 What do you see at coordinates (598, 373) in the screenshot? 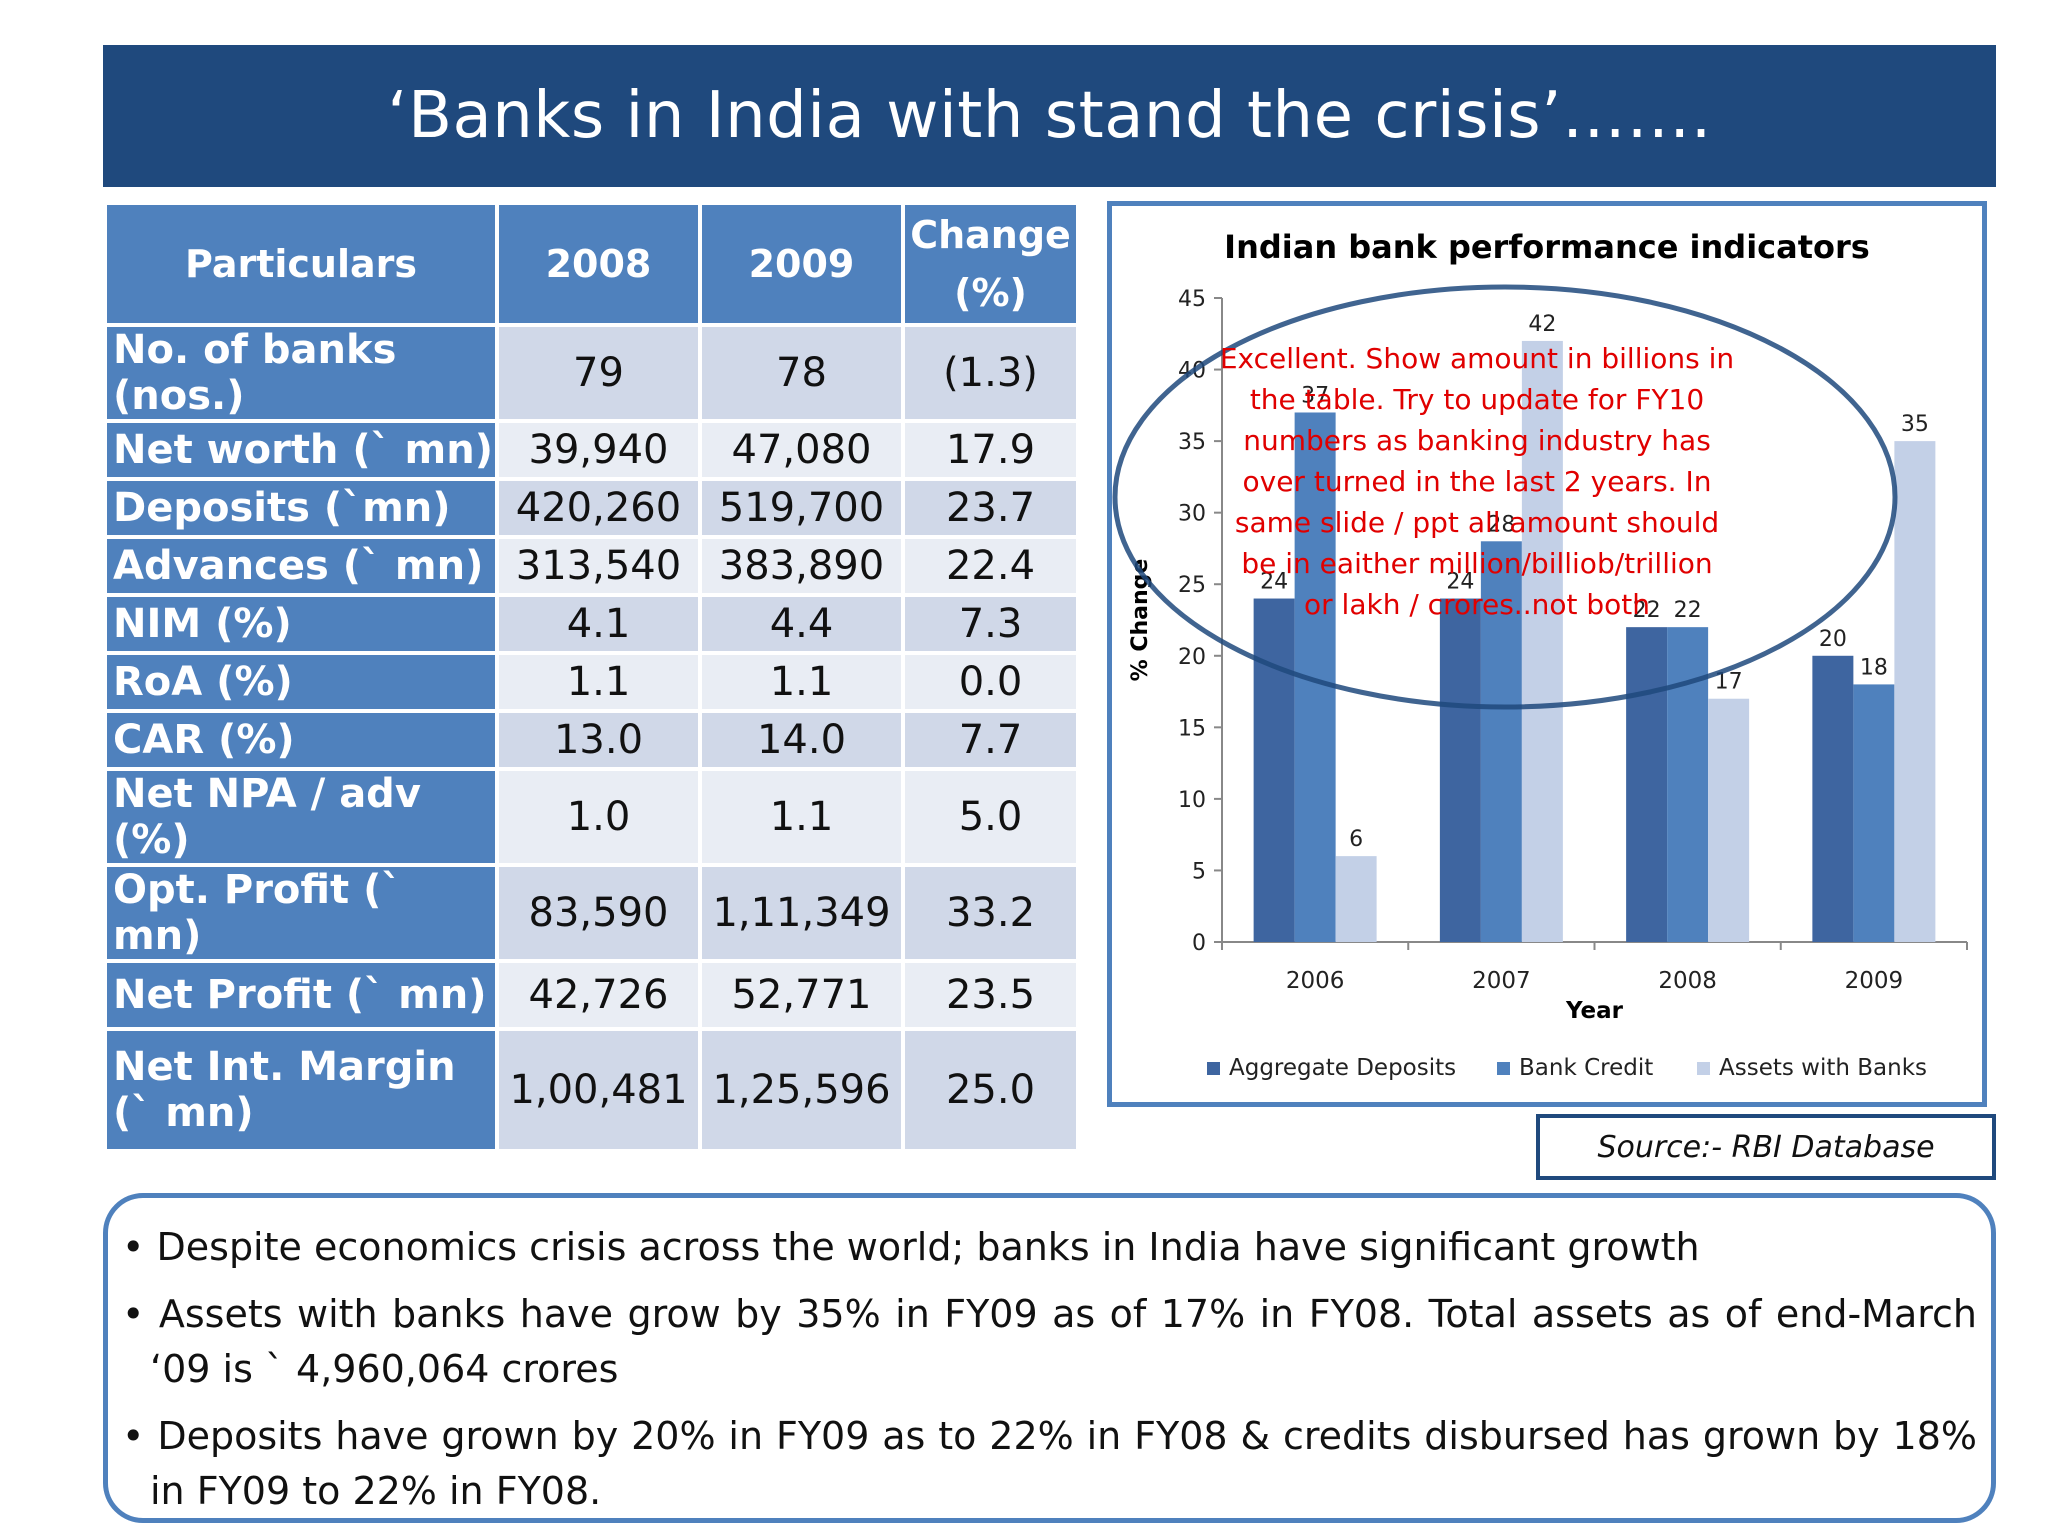
I see `table-cell: 79` at bounding box center [598, 373].